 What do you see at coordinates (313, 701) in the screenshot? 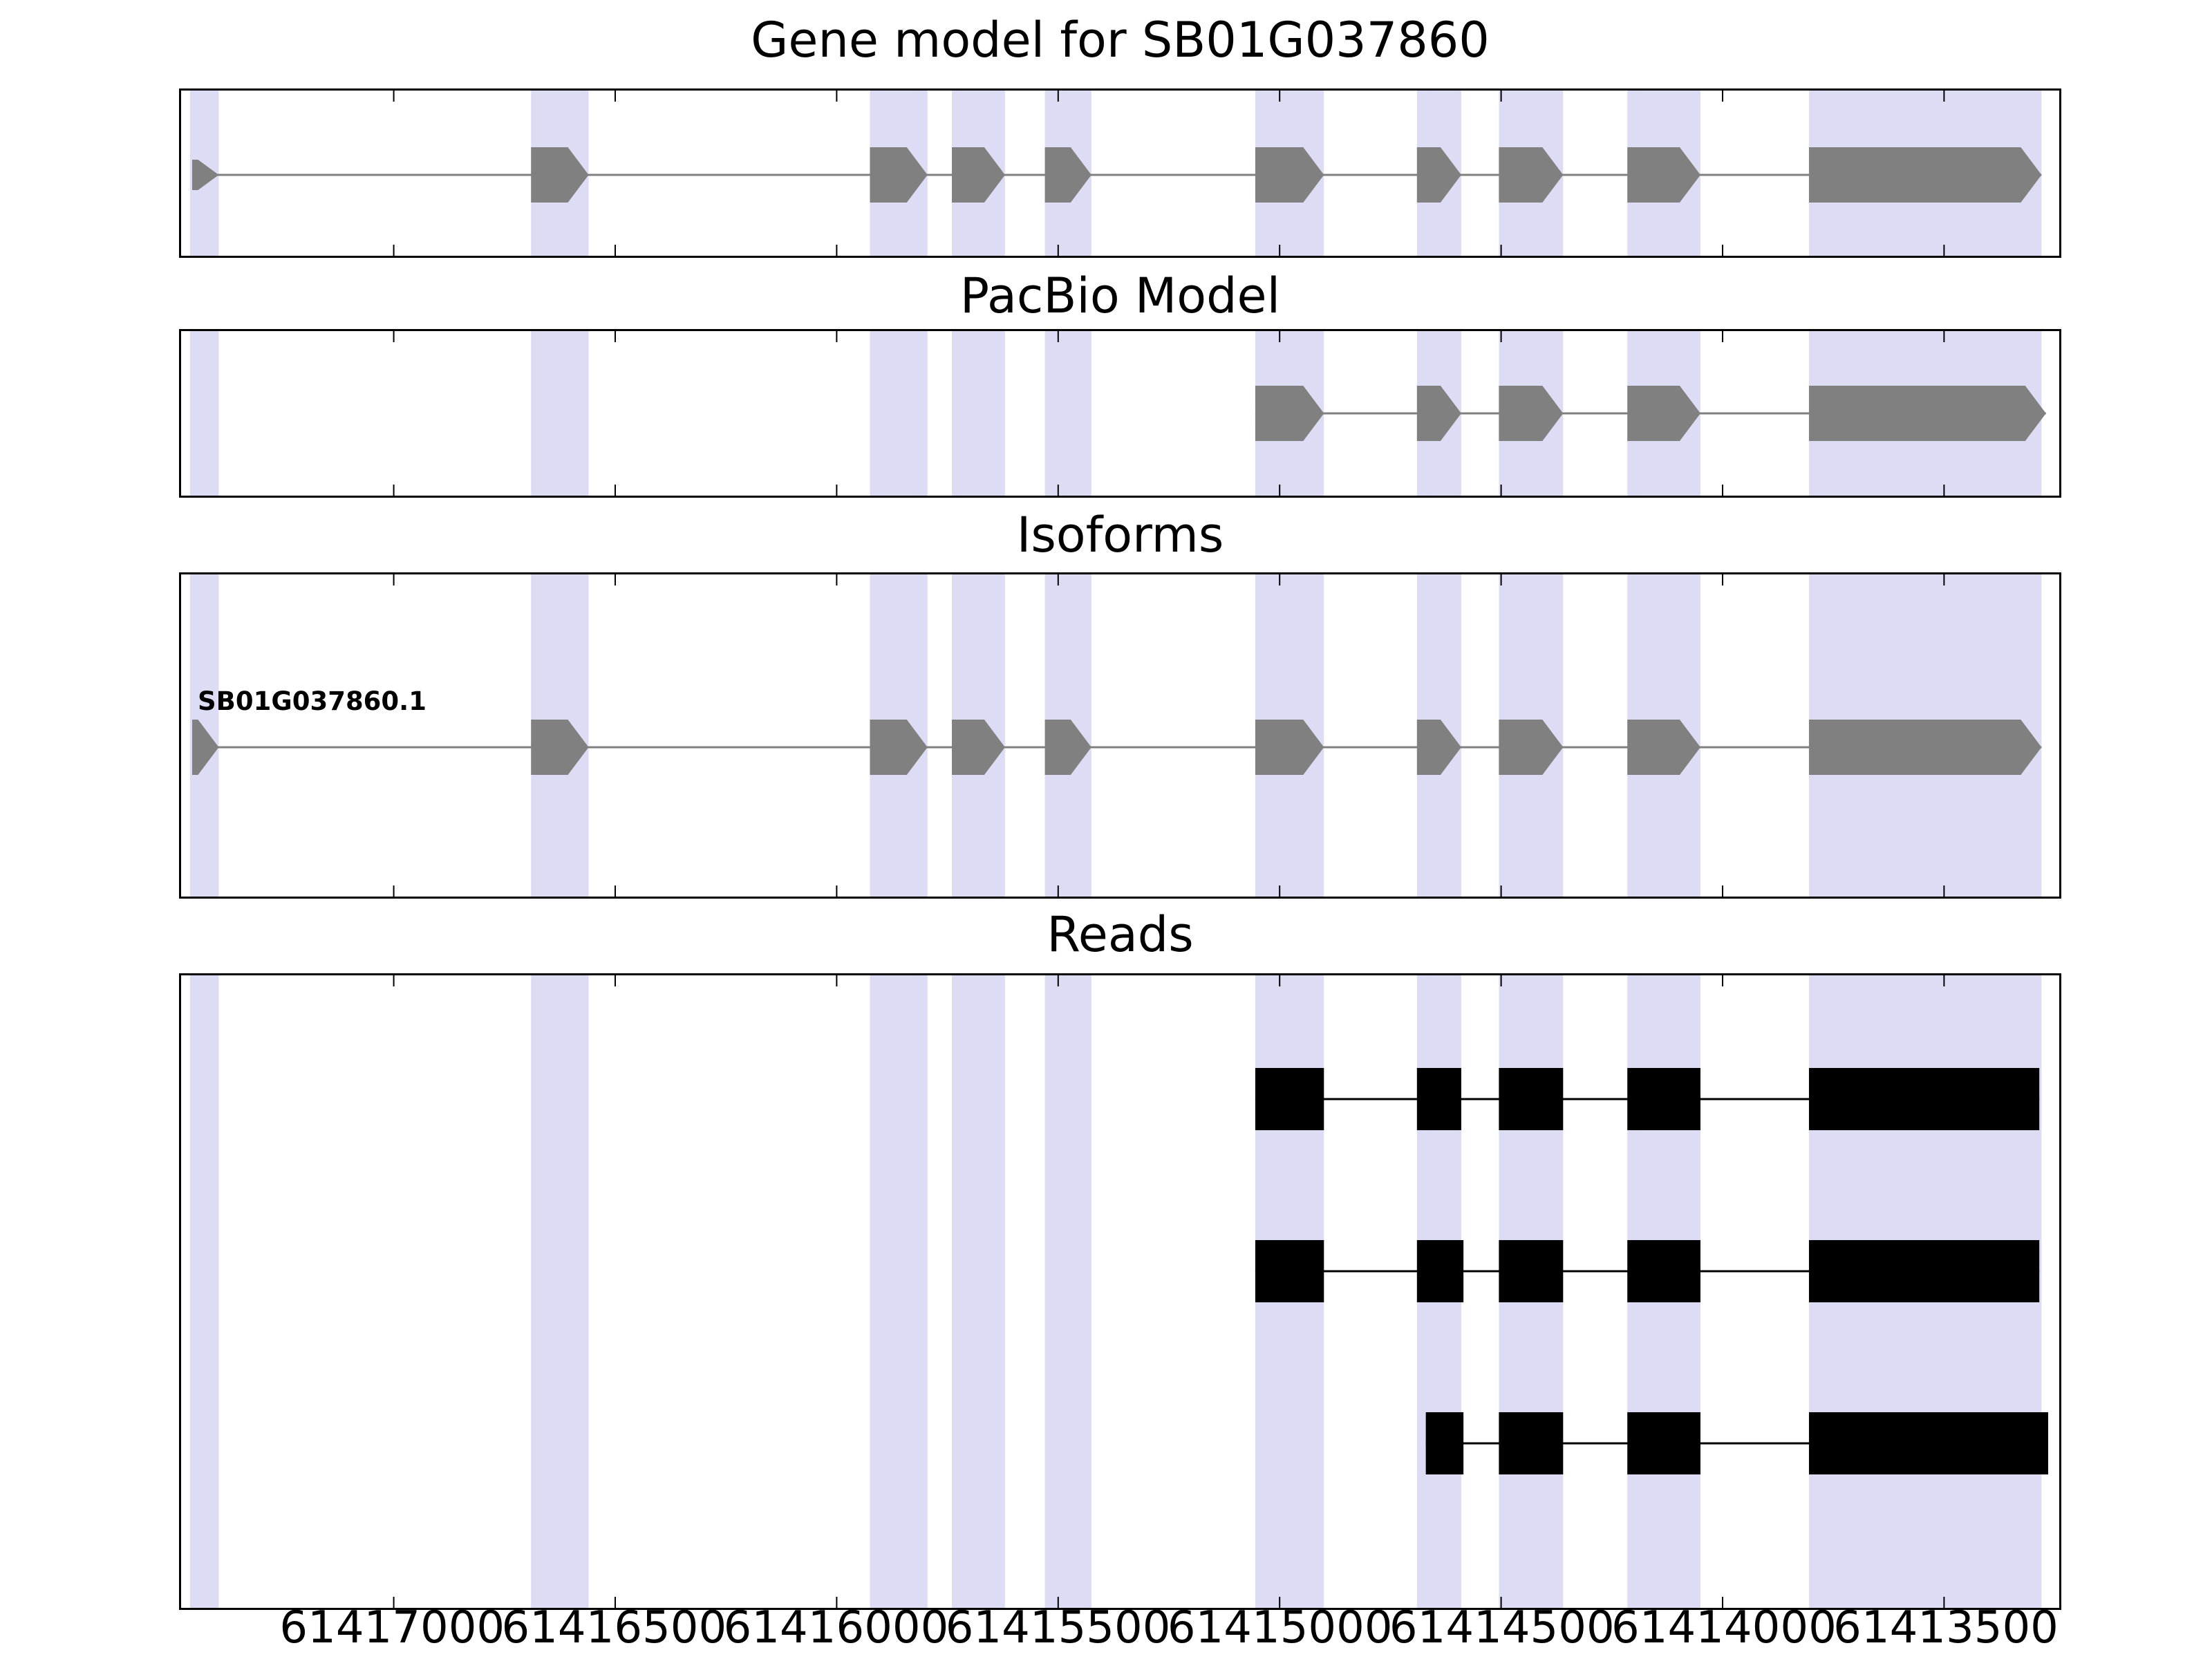
I see `isoform-label: SB01G037860.1` at bounding box center [313, 701].